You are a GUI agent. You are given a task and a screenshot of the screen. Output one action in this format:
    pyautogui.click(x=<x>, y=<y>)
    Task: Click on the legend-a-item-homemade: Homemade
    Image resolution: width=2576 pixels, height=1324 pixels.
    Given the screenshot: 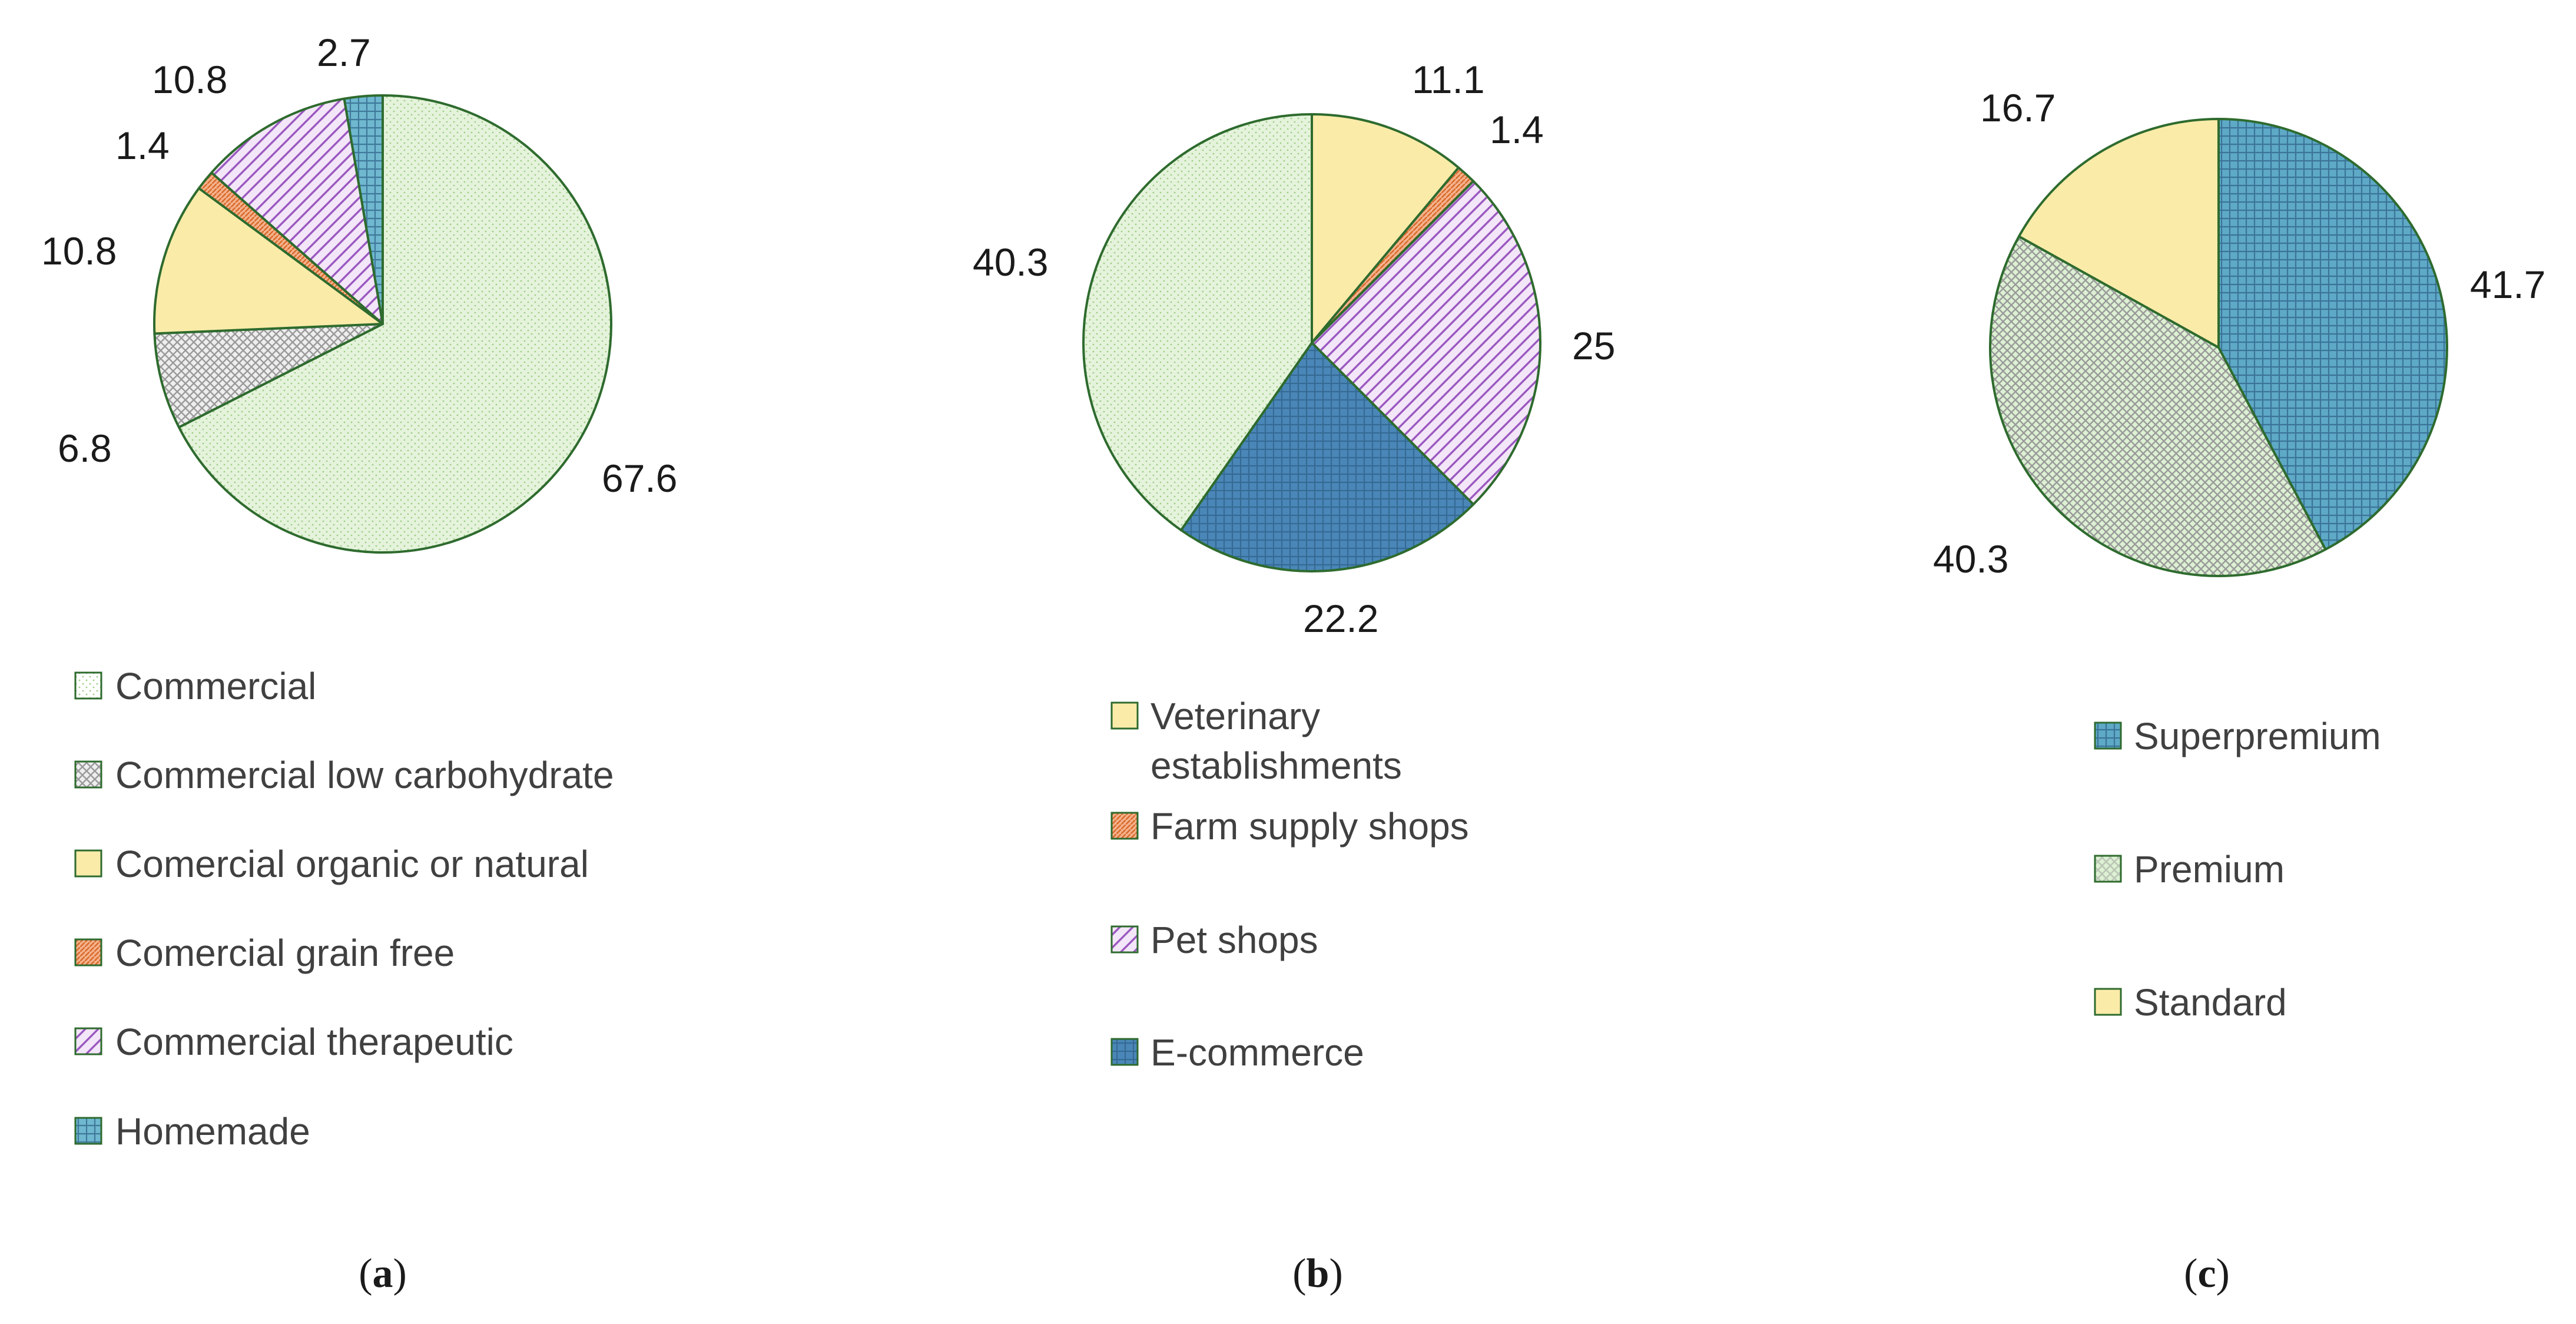 What is the action you would take?
    pyautogui.click(x=192, y=1132)
    